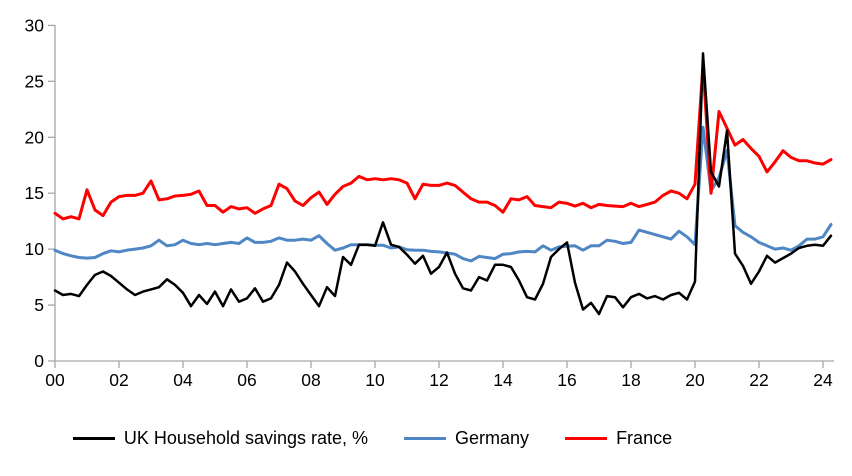  I want to click on legend-item-germany: Germany, so click(466, 438).